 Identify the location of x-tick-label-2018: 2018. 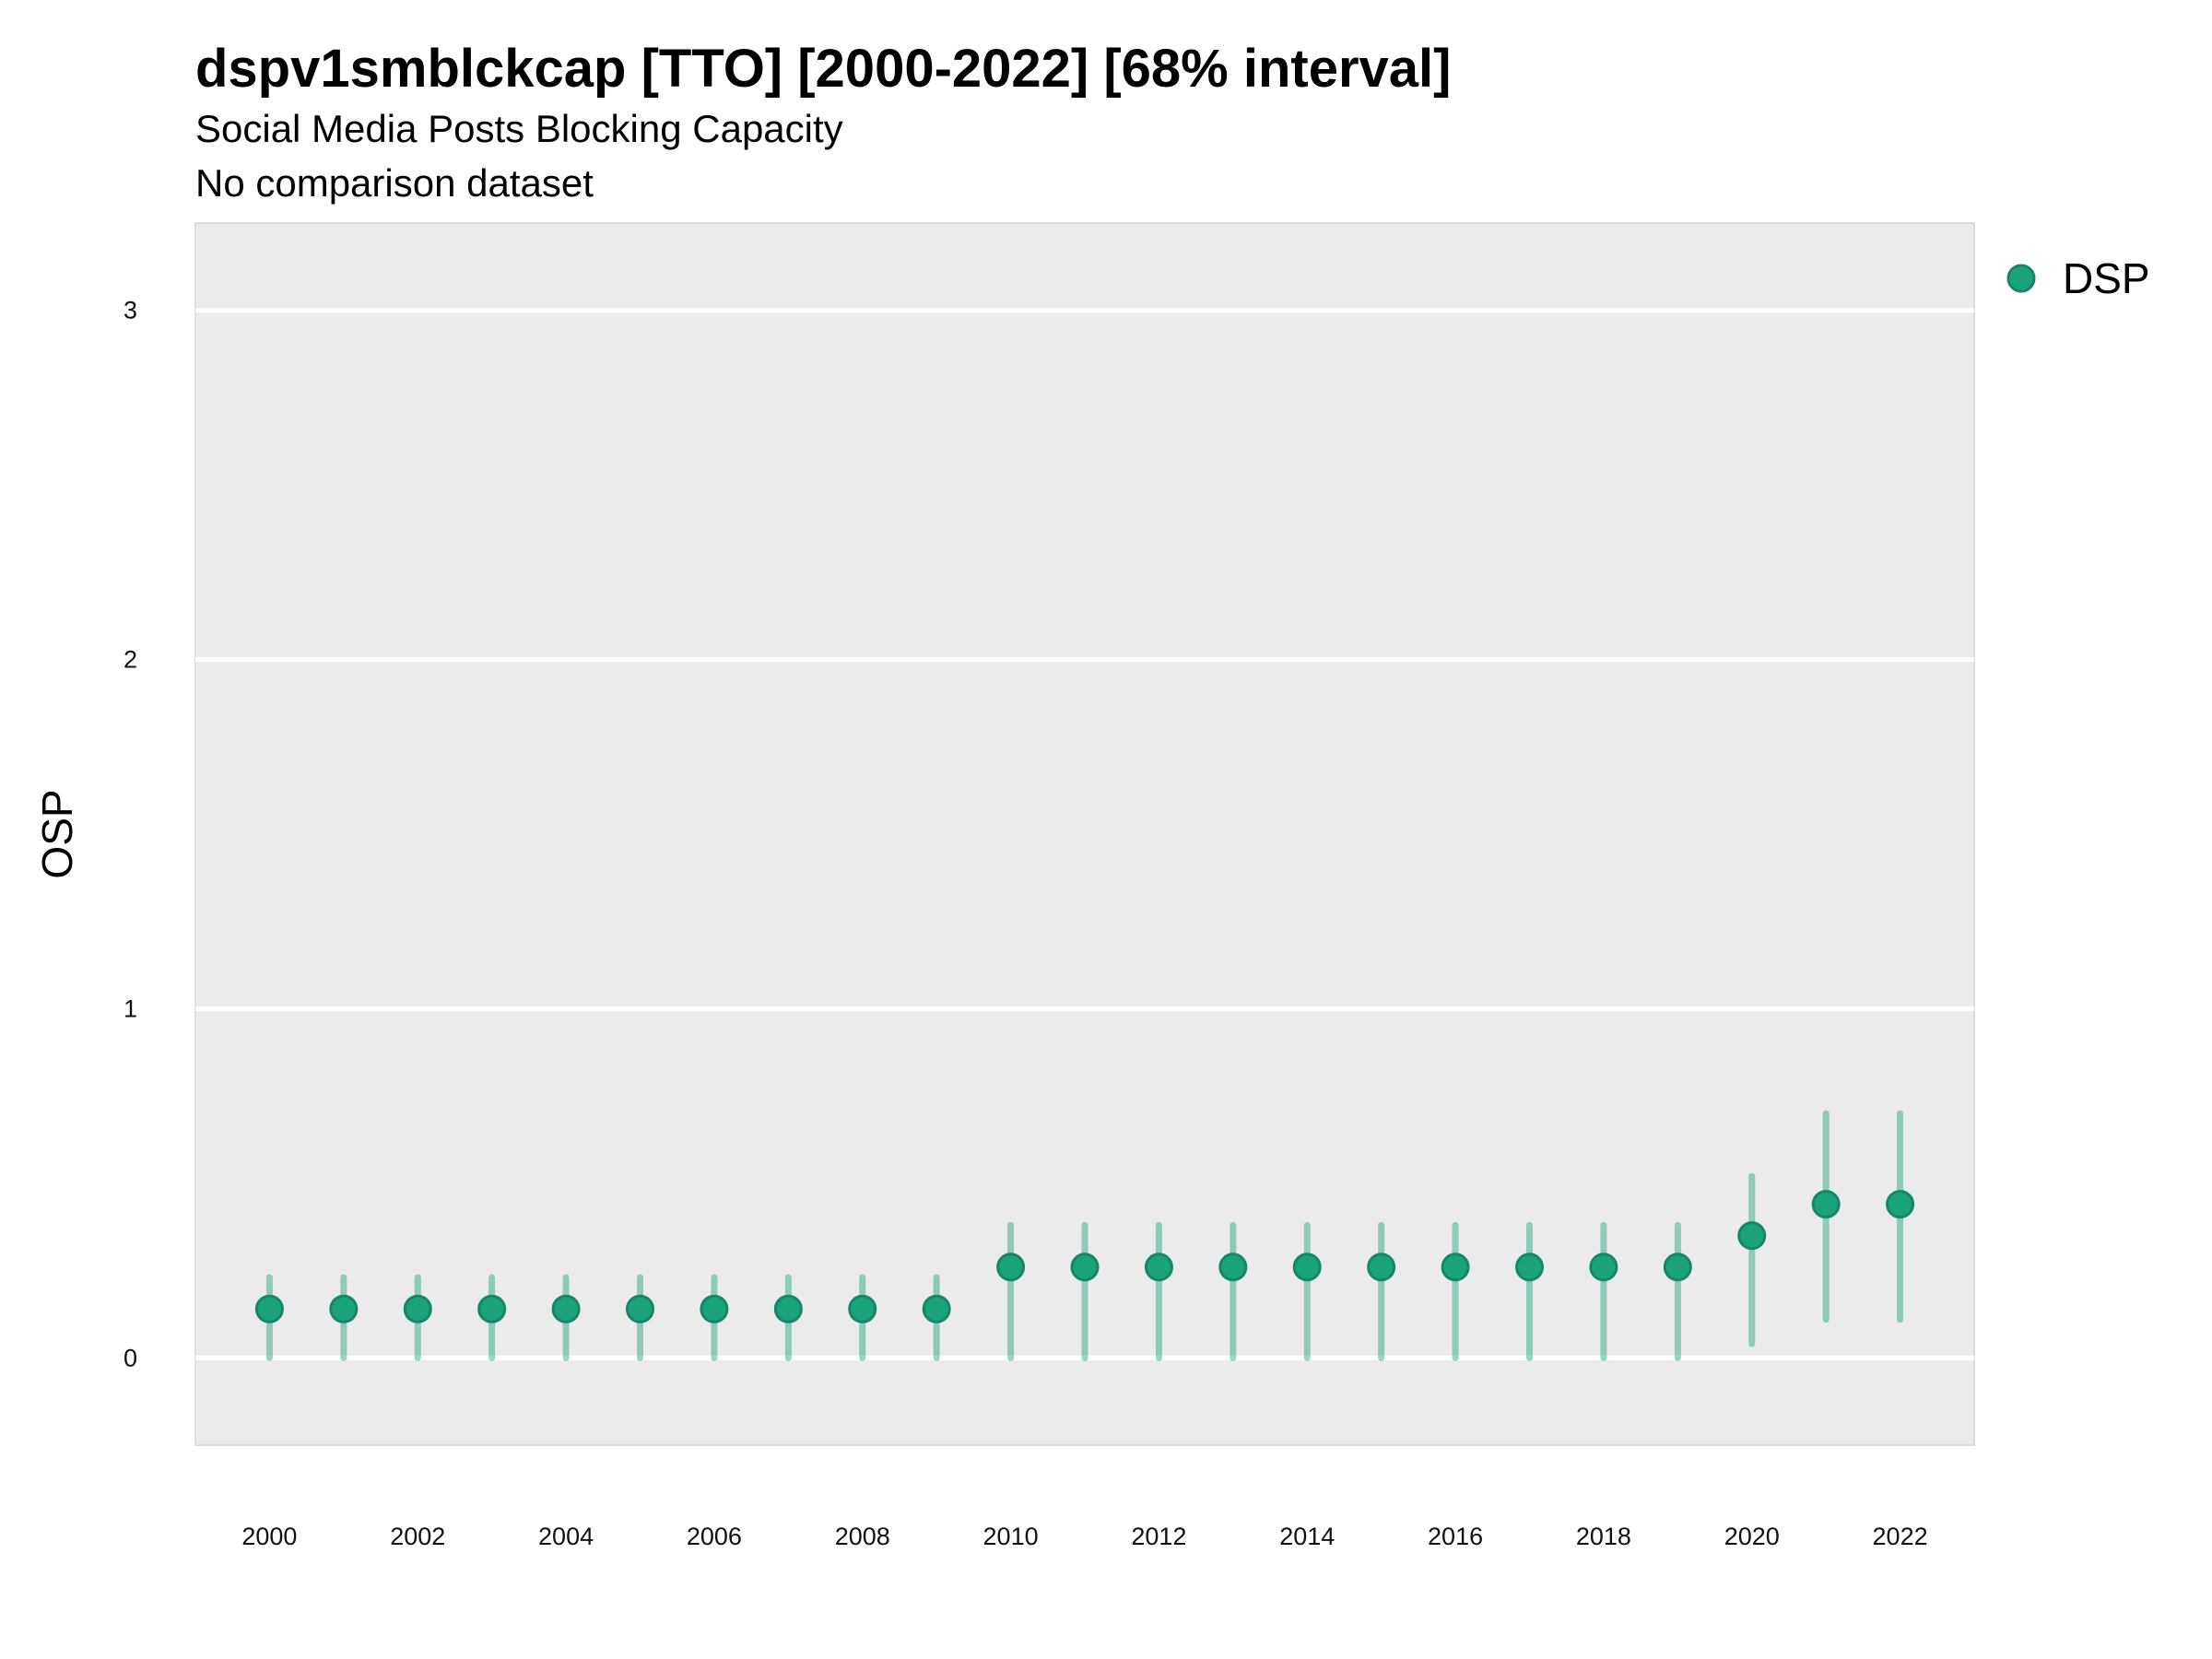
(1603, 1536).